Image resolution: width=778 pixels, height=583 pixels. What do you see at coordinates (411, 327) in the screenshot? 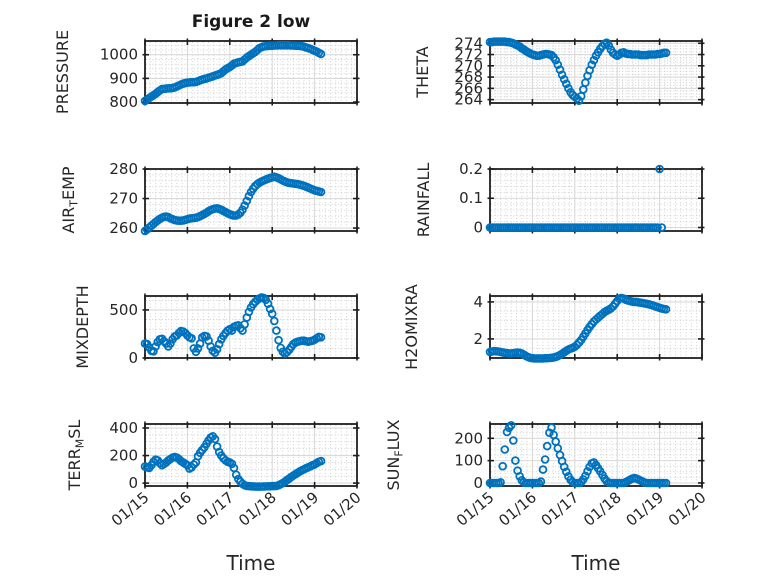
I see `y-axis-label-h2omixra: H2OMIXRA` at bounding box center [411, 327].